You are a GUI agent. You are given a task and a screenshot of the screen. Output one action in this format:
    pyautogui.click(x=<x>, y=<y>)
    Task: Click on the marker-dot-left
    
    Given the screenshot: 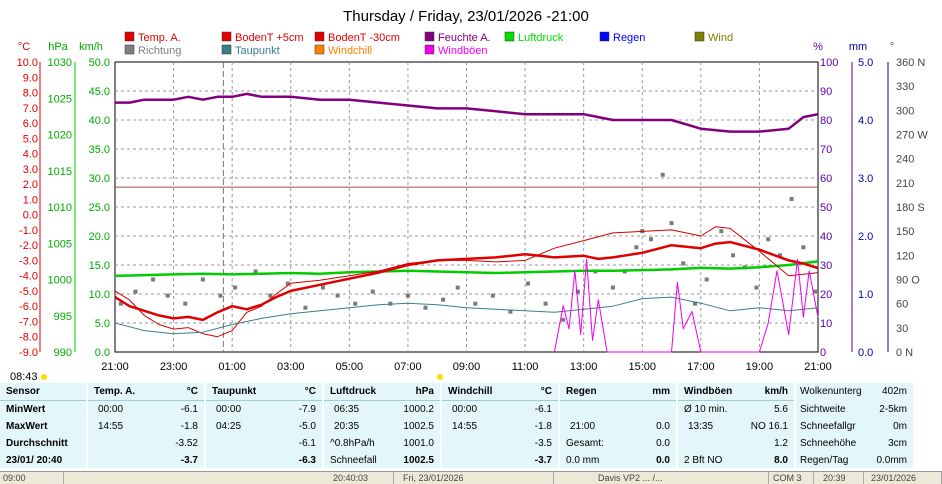 What is the action you would take?
    pyautogui.click(x=44, y=377)
    